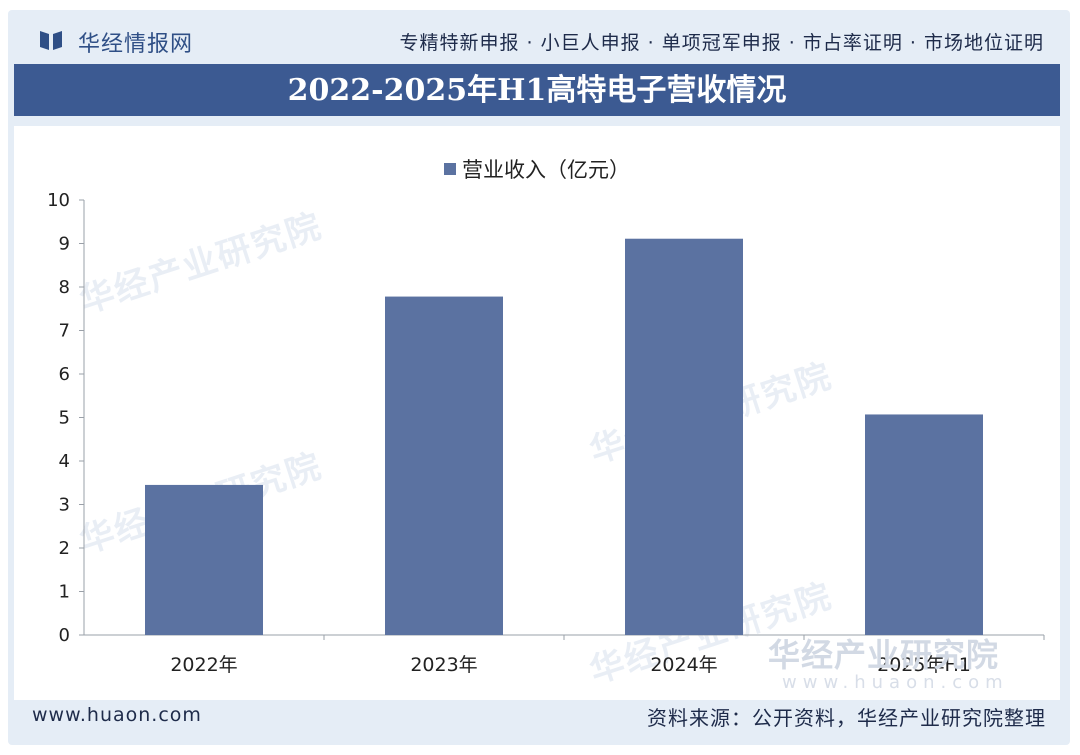  I want to click on logo-watermark-url: www.huaon.com, so click(895, 682).